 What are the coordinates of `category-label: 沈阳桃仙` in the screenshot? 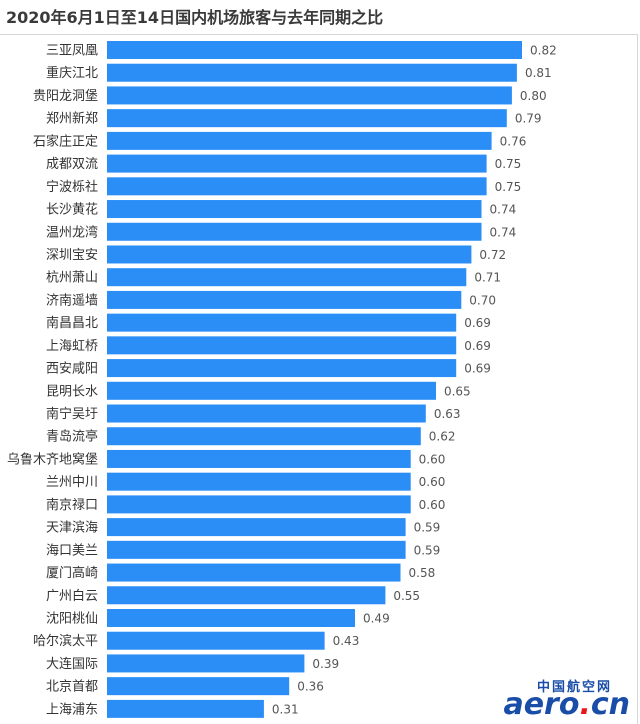 It's located at (72, 619).